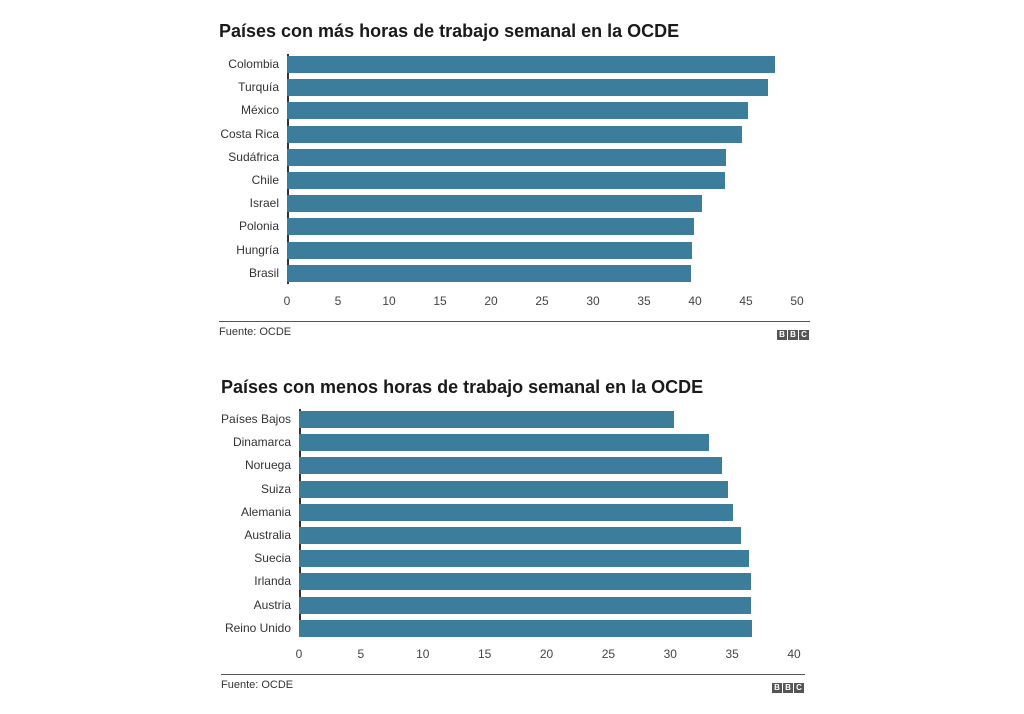  I want to click on category-label: Irlanda, so click(272, 581).